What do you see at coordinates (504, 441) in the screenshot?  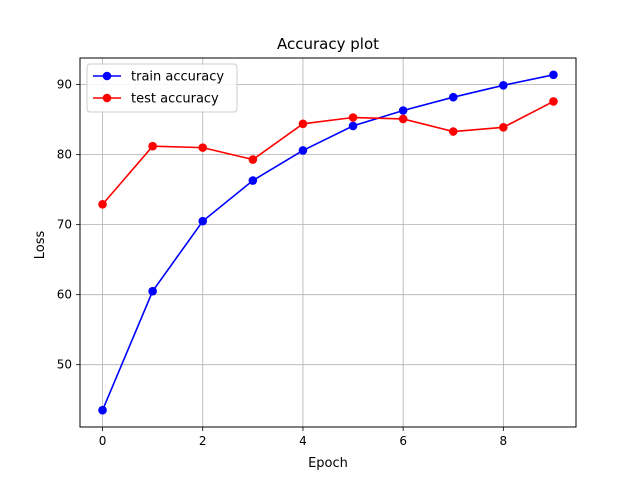 I see `x-tick-label: 8` at bounding box center [504, 441].